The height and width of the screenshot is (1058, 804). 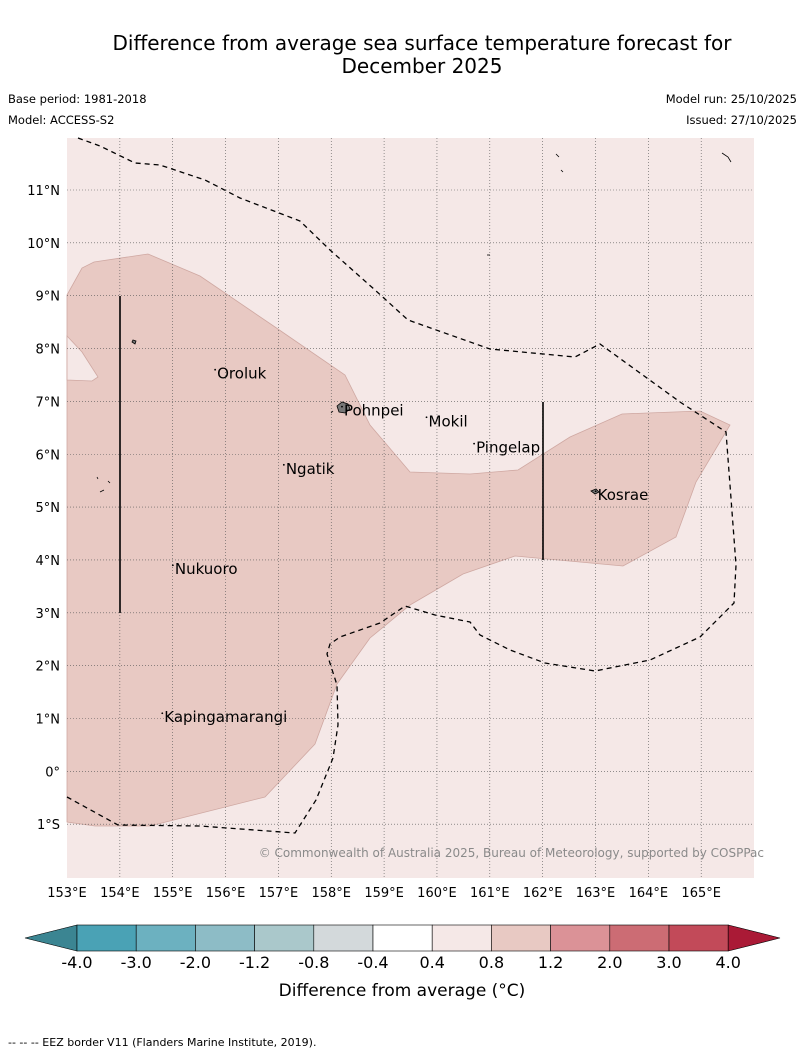 What do you see at coordinates (623, 495) in the screenshot?
I see `place-label: Kosrae` at bounding box center [623, 495].